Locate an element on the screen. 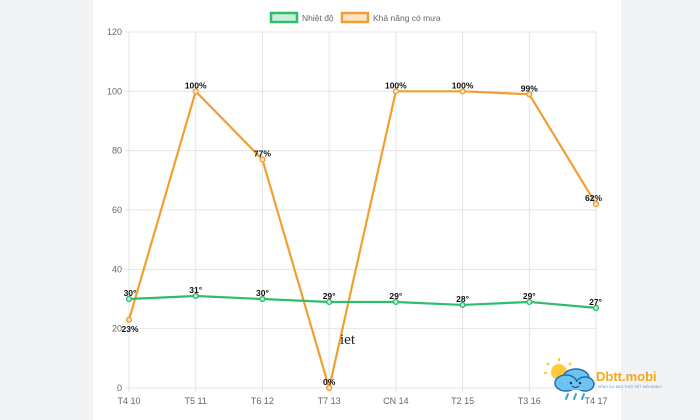 This screenshot has height=420, width=700. legend: Nhiệt độ Khả năng có mưa is located at coordinates (355, 17).